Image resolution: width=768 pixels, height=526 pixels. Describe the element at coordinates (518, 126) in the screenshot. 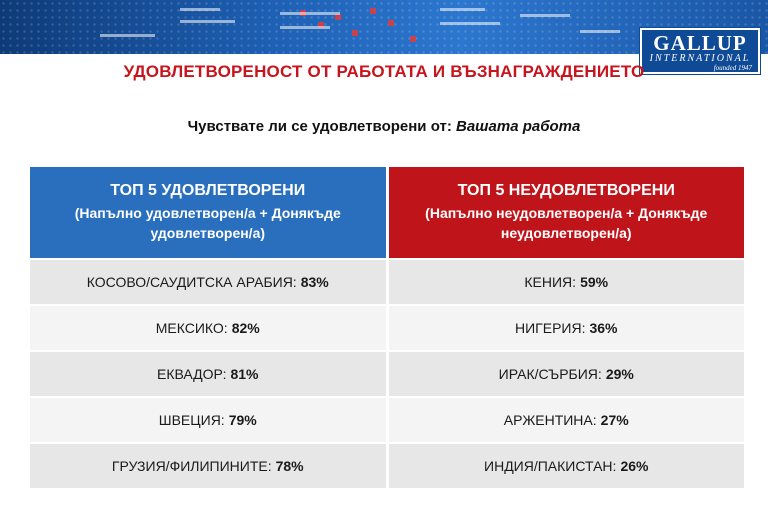

I see `question-subject: Вашата работа` at that location.